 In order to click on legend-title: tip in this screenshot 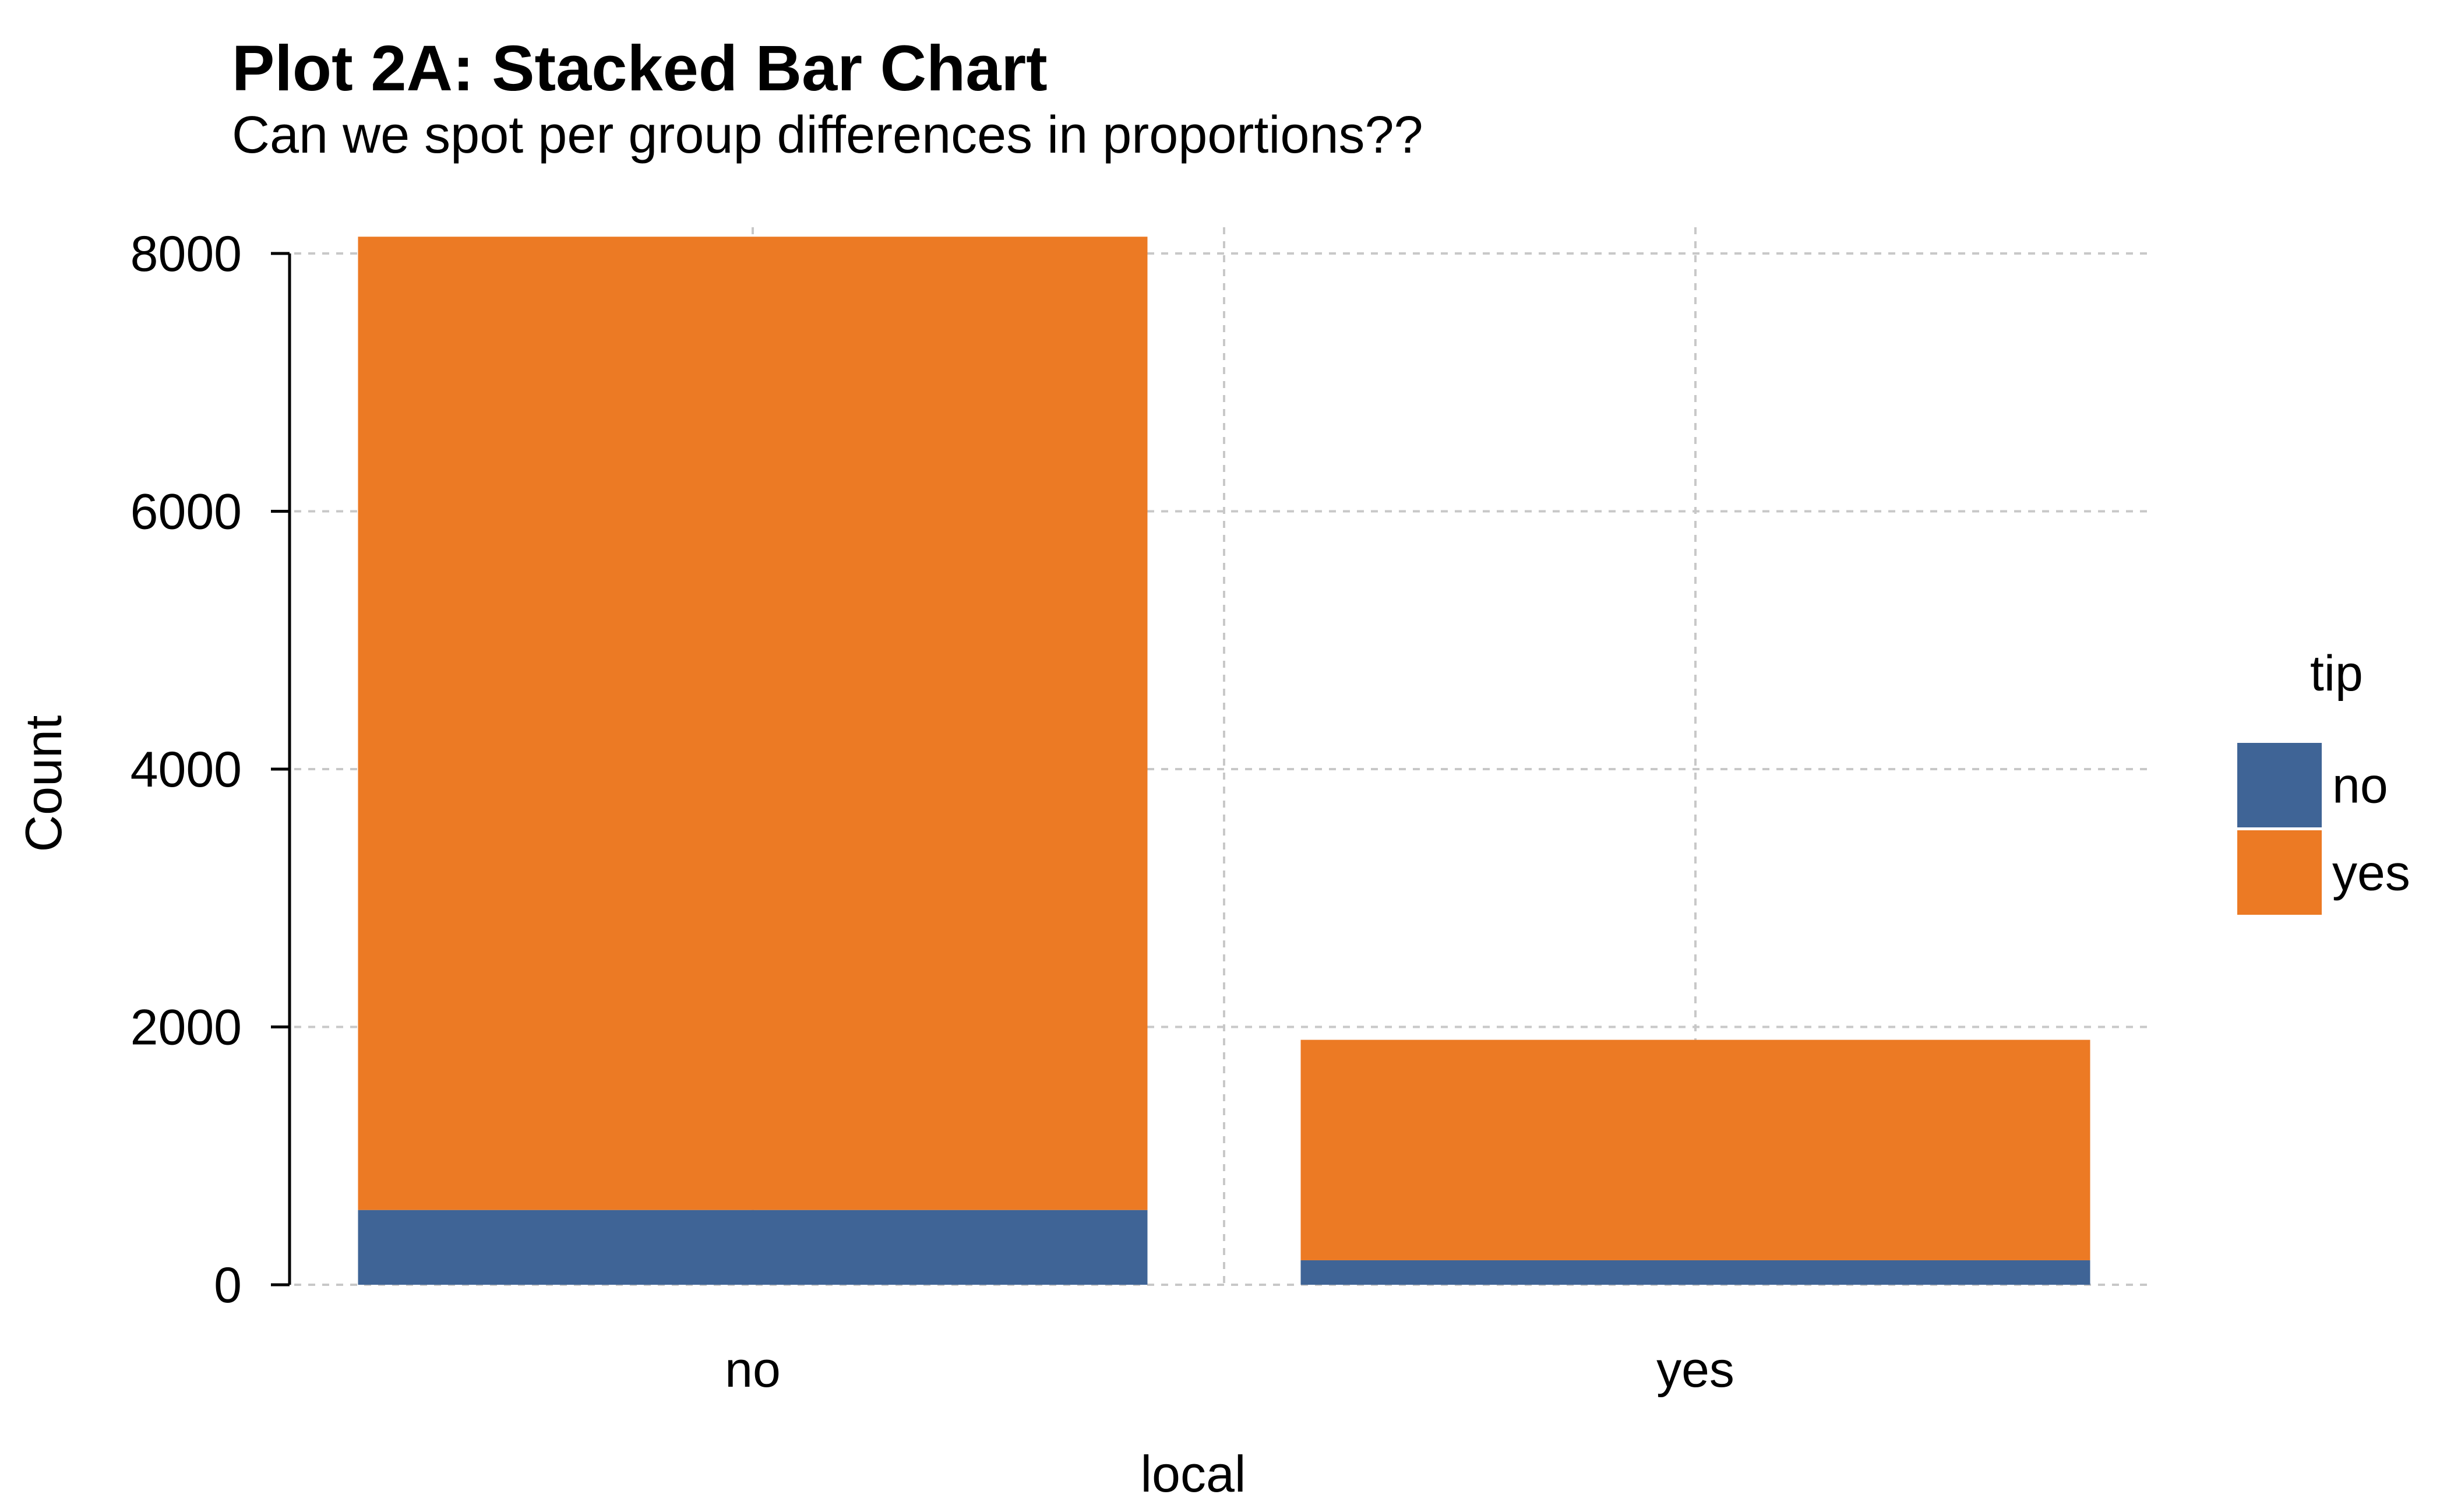, I will do `click(2336, 674)`.